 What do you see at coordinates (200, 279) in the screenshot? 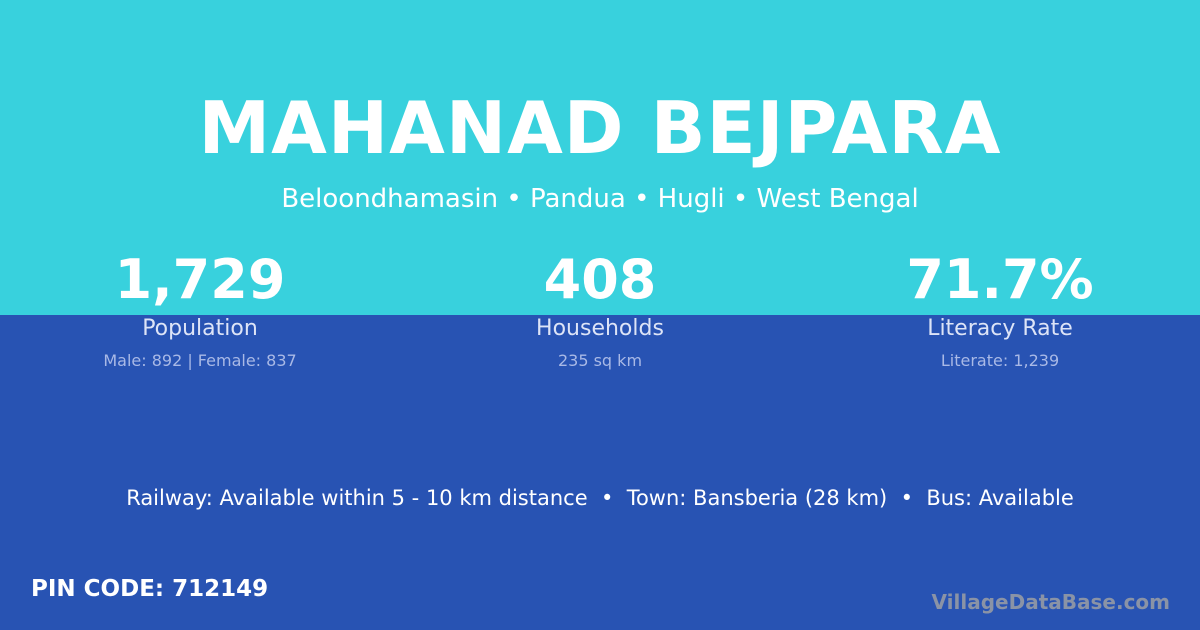
I see `stat-value: 1,729` at bounding box center [200, 279].